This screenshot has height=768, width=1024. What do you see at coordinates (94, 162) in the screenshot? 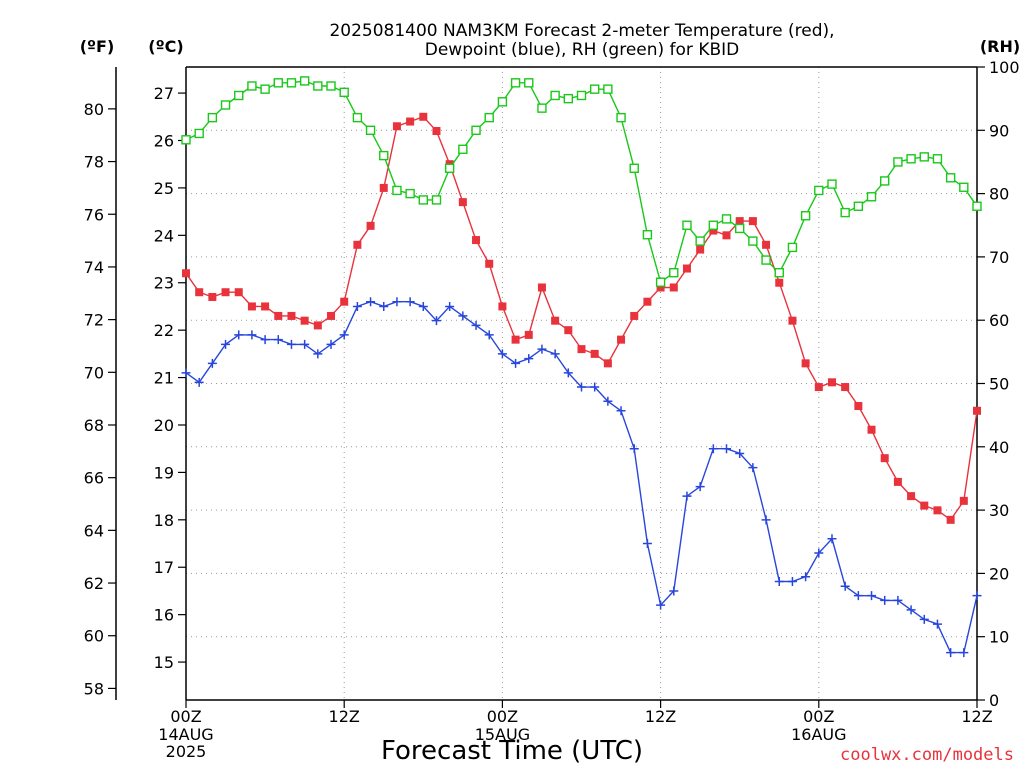
I see `fahrenheit-tick-label: 78` at bounding box center [94, 162].